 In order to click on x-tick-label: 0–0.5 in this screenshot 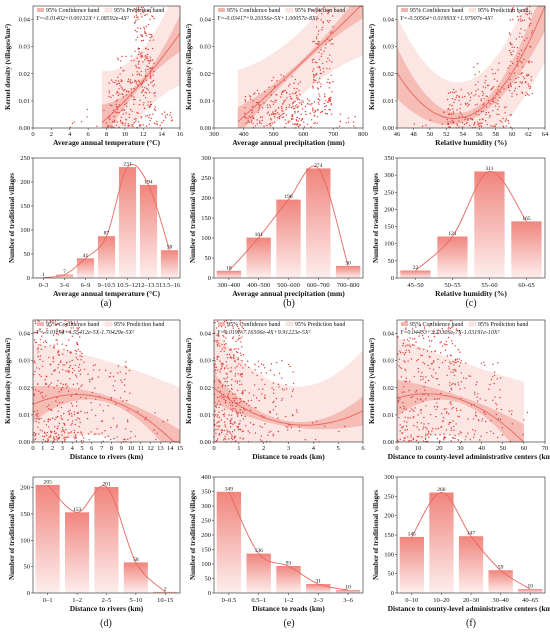, I will do `click(229, 600)`.